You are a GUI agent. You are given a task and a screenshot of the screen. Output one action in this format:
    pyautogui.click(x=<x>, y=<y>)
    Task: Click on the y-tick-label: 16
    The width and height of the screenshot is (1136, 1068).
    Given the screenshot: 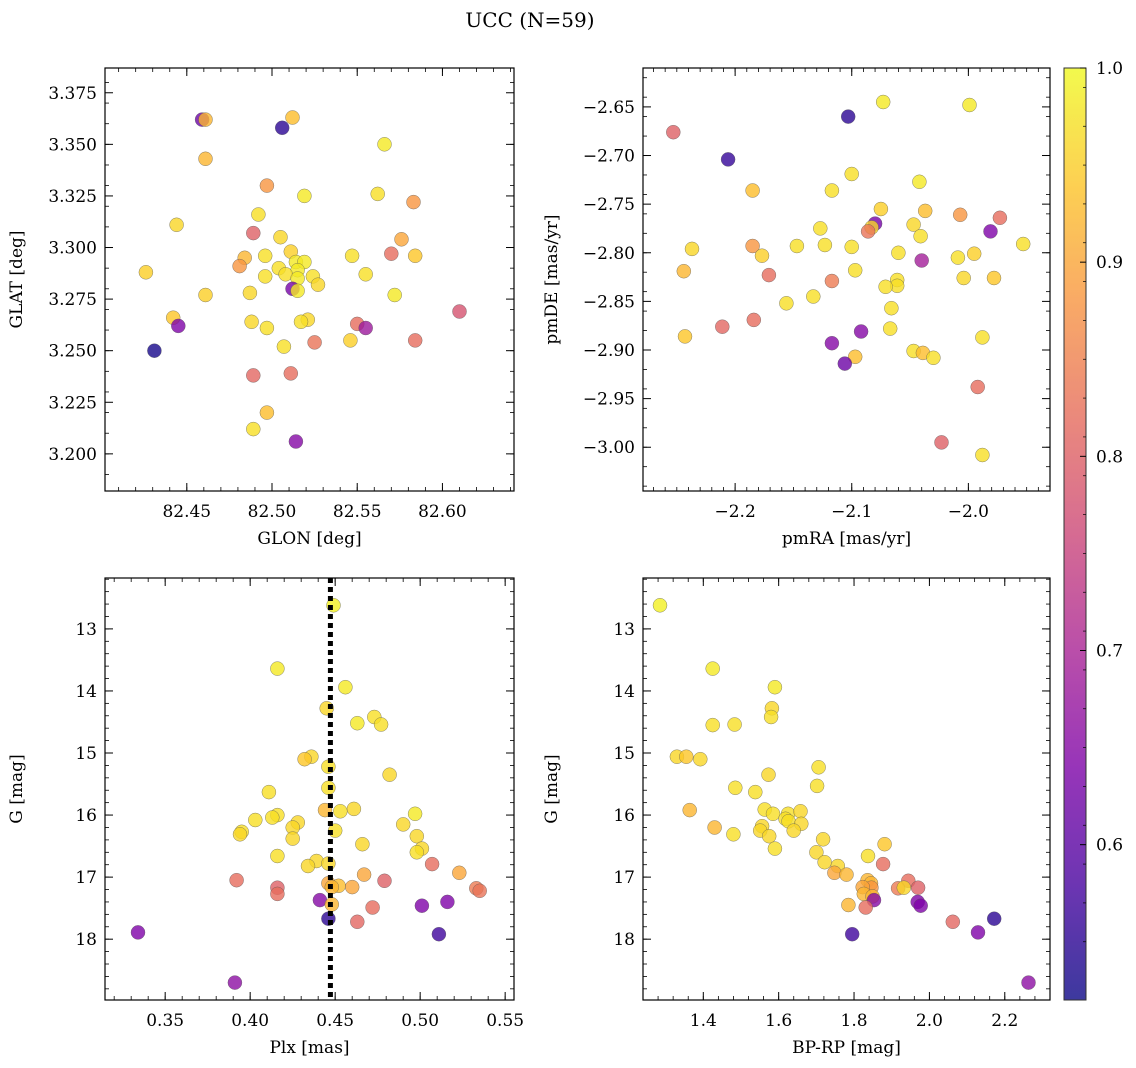 What is the action you would take?
    pyautogui.click(x=624, y=816)
    